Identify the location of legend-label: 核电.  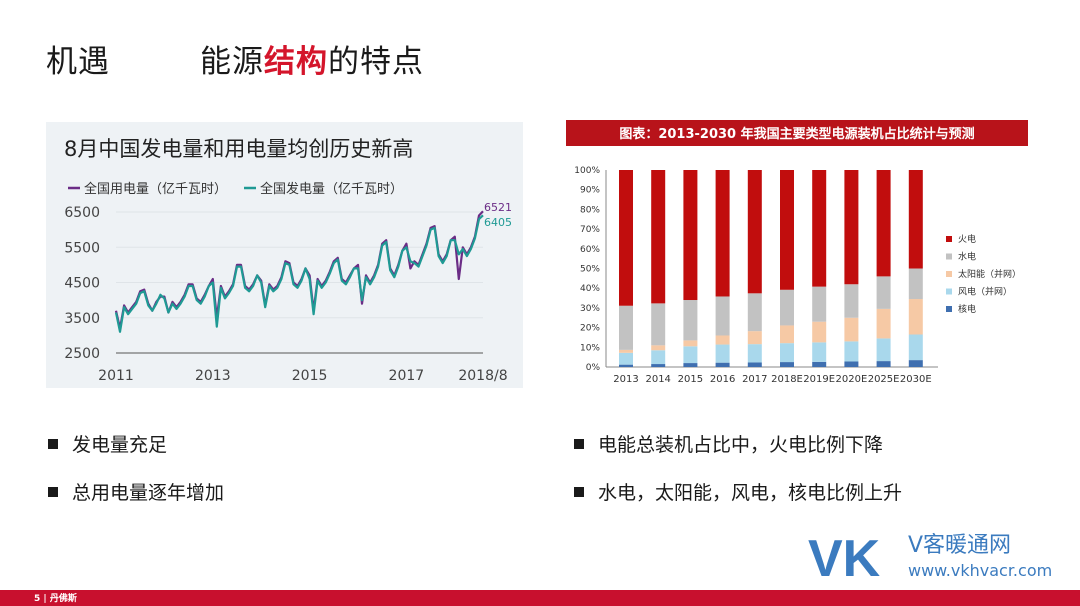
(967, 309).